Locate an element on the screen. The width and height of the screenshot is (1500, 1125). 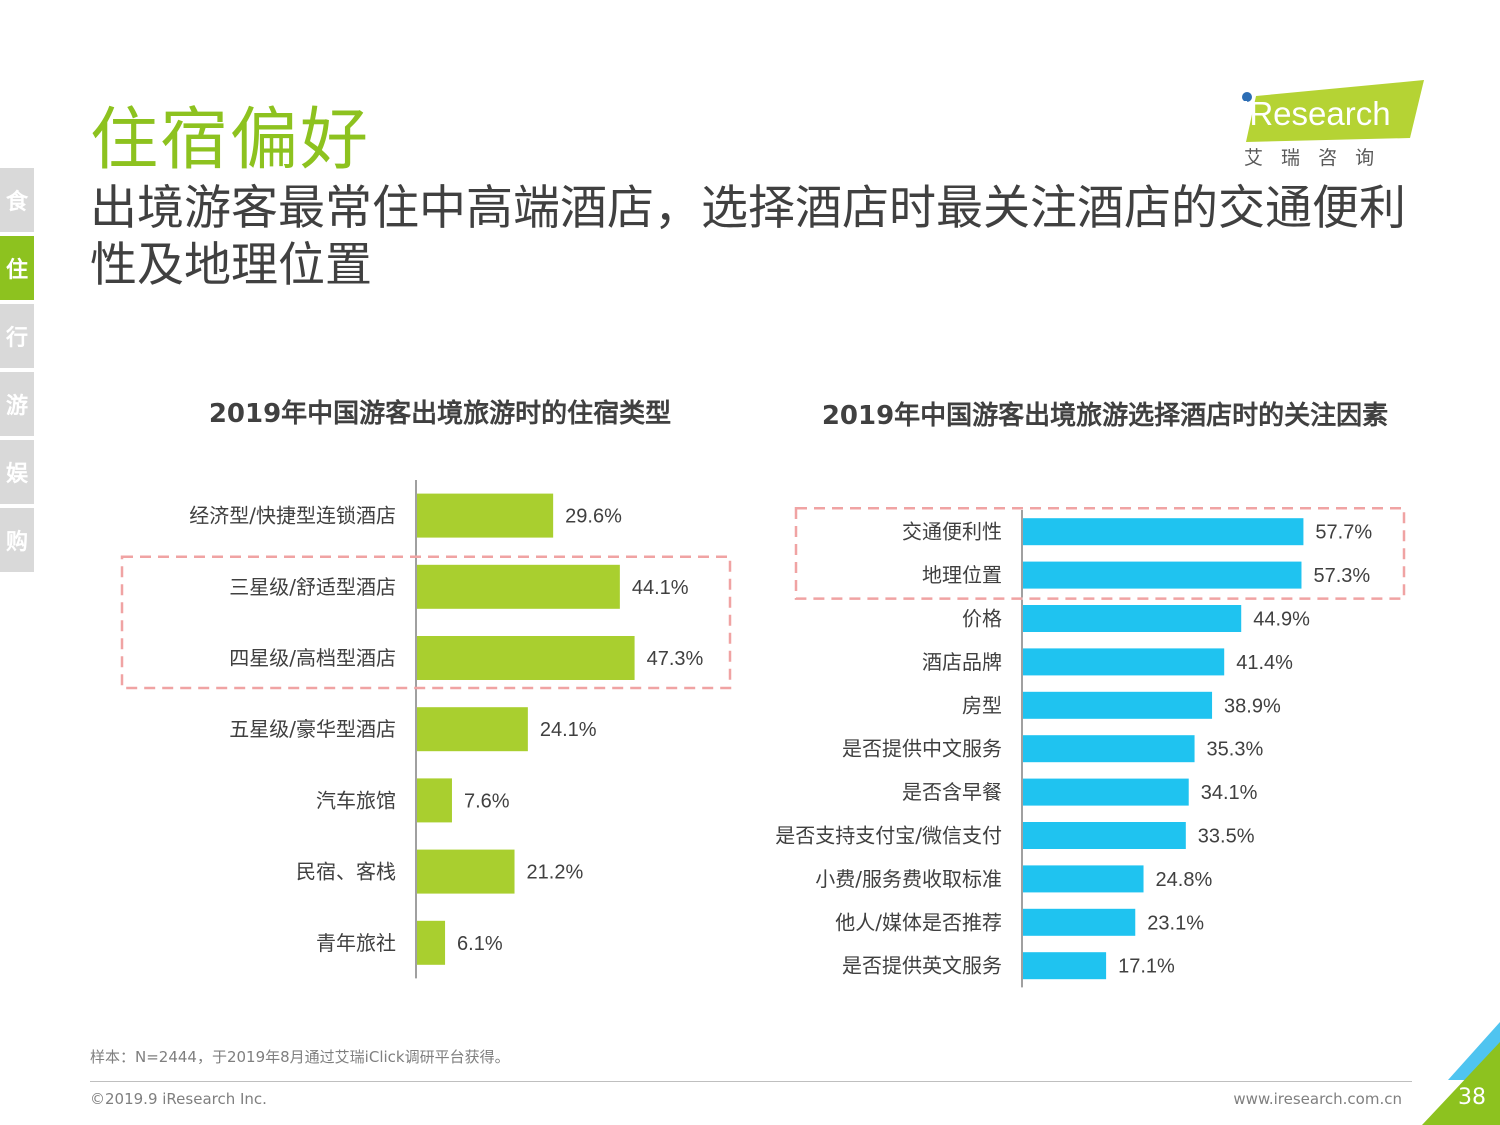
data-label: 38.9% is located at coordinates (1252, 706).